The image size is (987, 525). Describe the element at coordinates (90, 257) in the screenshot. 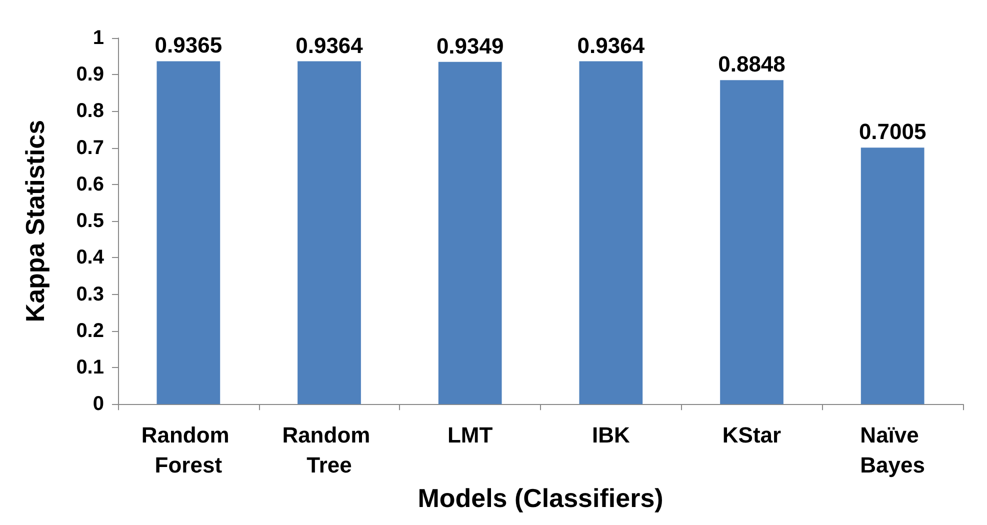

I see `y-tick-label: 0.4` at that location.